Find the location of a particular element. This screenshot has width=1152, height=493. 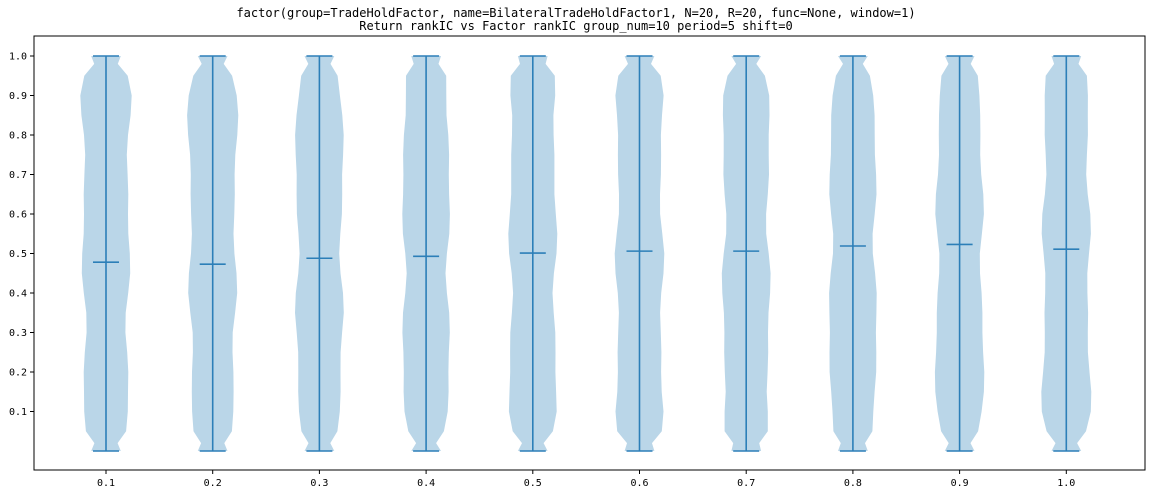

x-tick-label: 0.6 is located at coordinates (639, 483).